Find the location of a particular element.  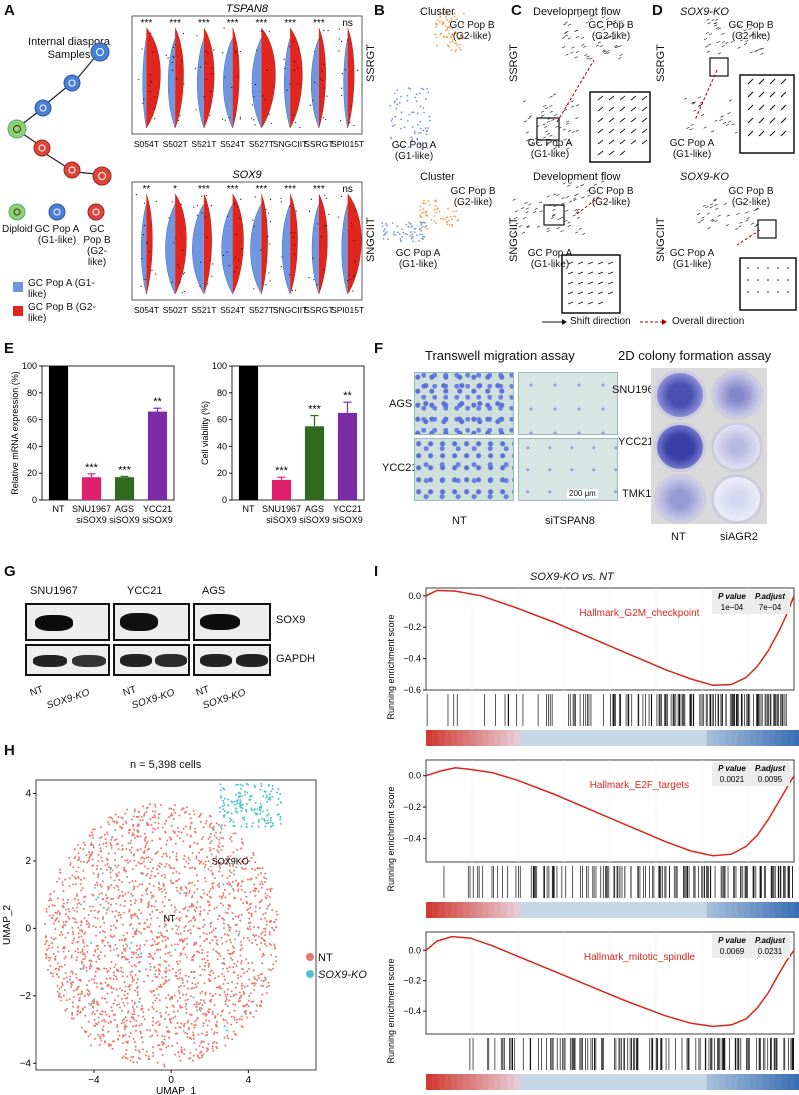

stats-header: P value is located at coordinates (732, 768).